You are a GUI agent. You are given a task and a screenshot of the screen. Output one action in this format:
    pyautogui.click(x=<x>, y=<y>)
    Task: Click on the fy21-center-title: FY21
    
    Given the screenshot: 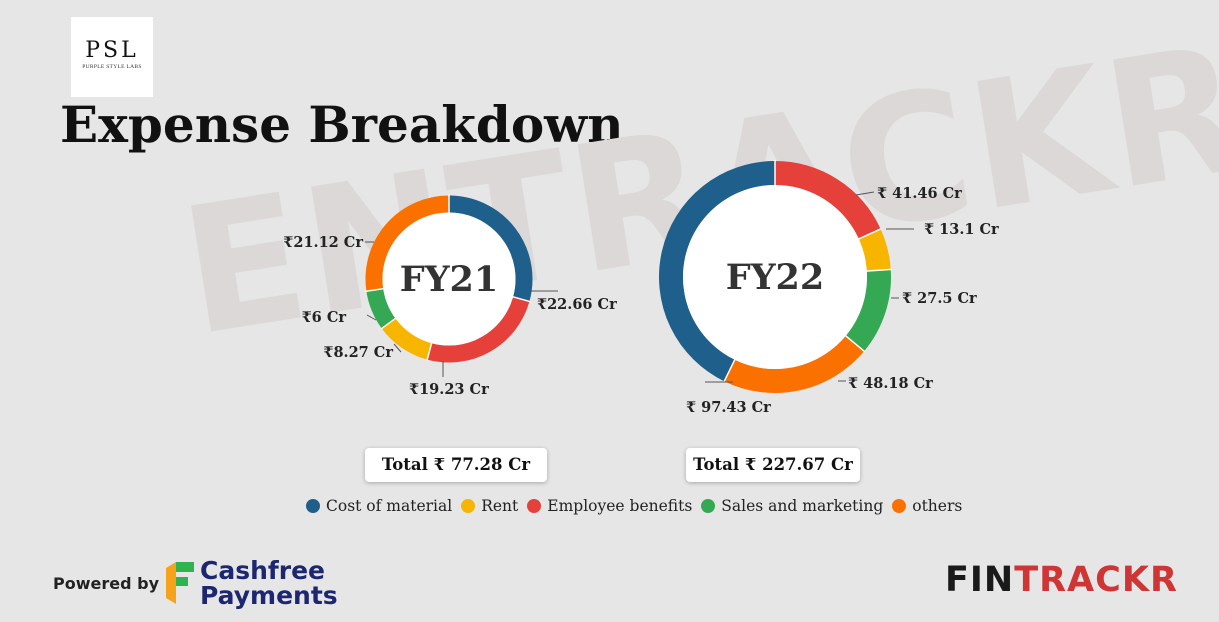 What is the action you would take?
    pyautogui.click(x=449, y=279)
    